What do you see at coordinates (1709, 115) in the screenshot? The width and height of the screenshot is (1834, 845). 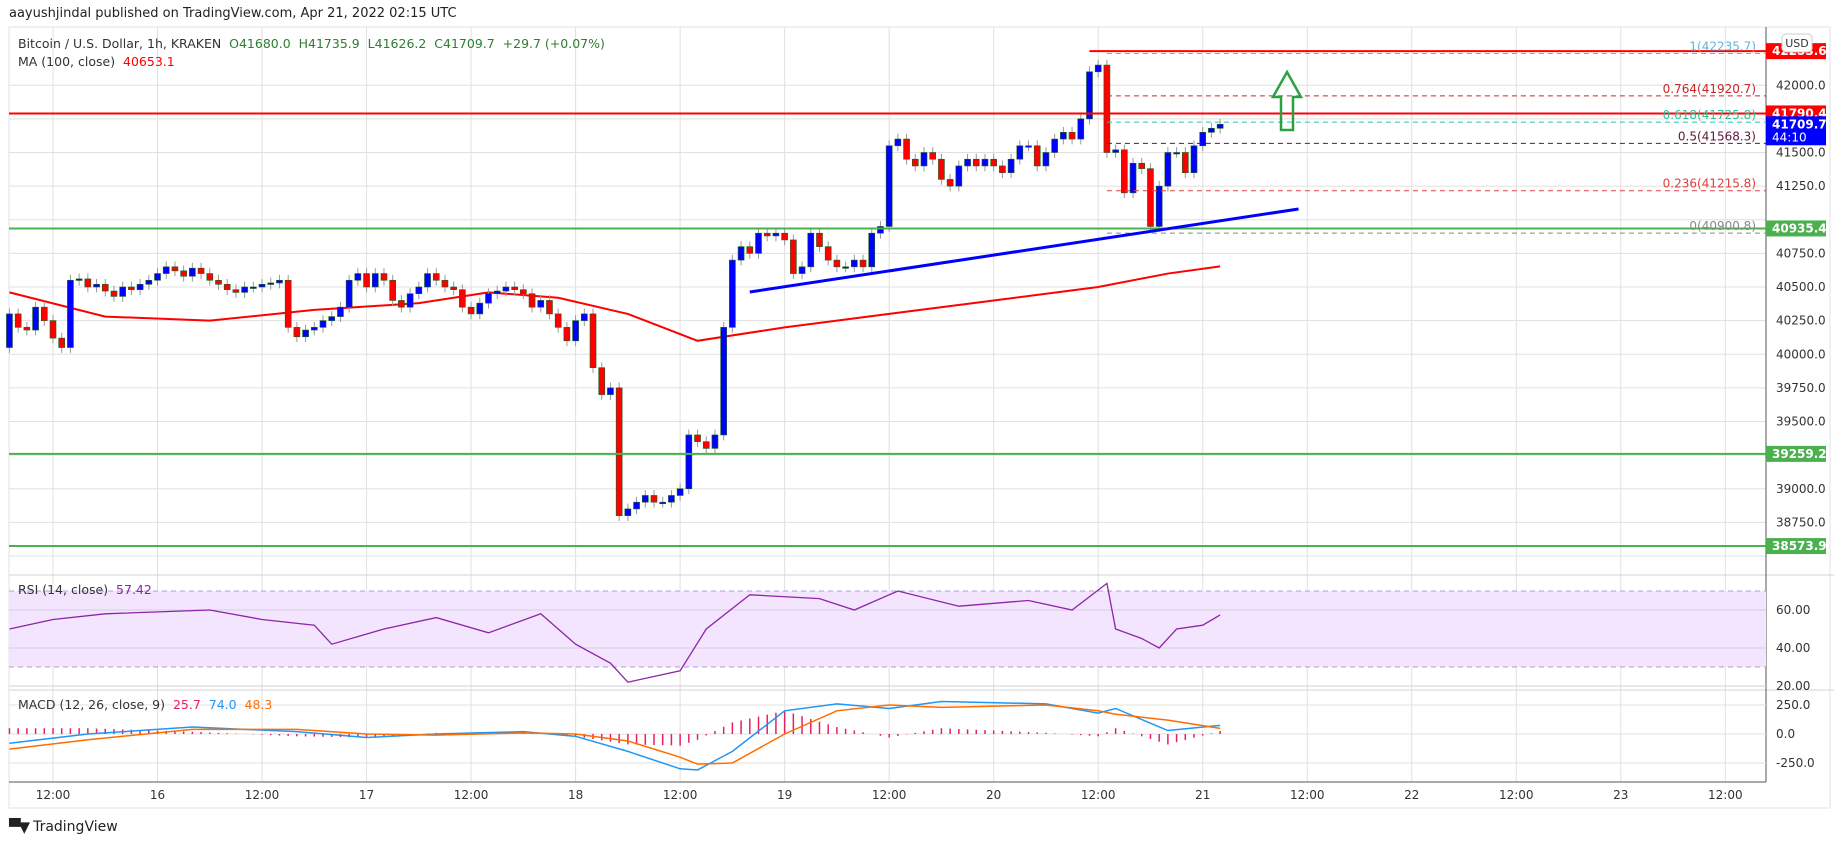 I see `fib-level-label: 0.618(41725.8)` at bounding box center [1709, 115].